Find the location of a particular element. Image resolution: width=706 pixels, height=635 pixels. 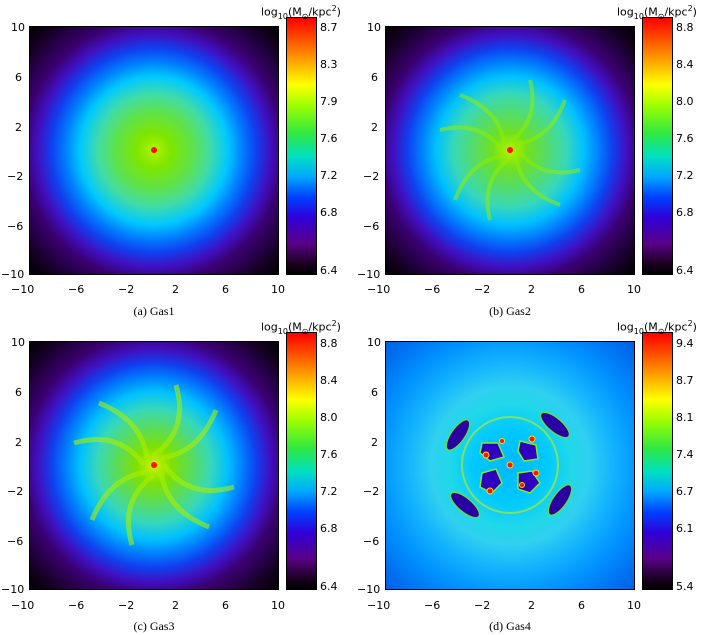

density-map-gas2 is located at coordinates (510, 150).